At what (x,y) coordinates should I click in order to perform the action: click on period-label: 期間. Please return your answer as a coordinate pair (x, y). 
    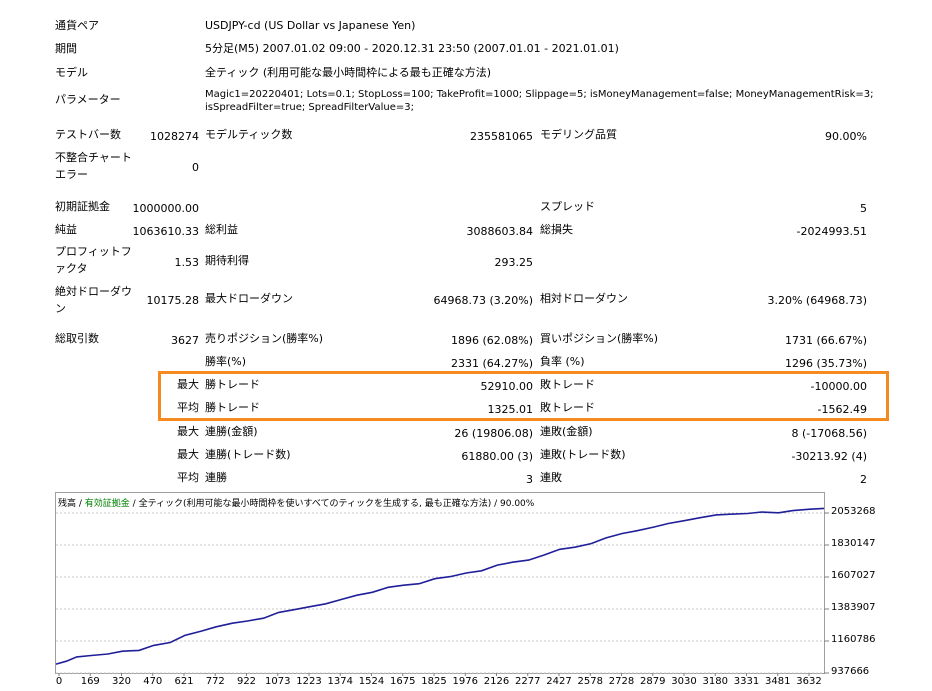
    Looking at the image, I should click on (66, 48).